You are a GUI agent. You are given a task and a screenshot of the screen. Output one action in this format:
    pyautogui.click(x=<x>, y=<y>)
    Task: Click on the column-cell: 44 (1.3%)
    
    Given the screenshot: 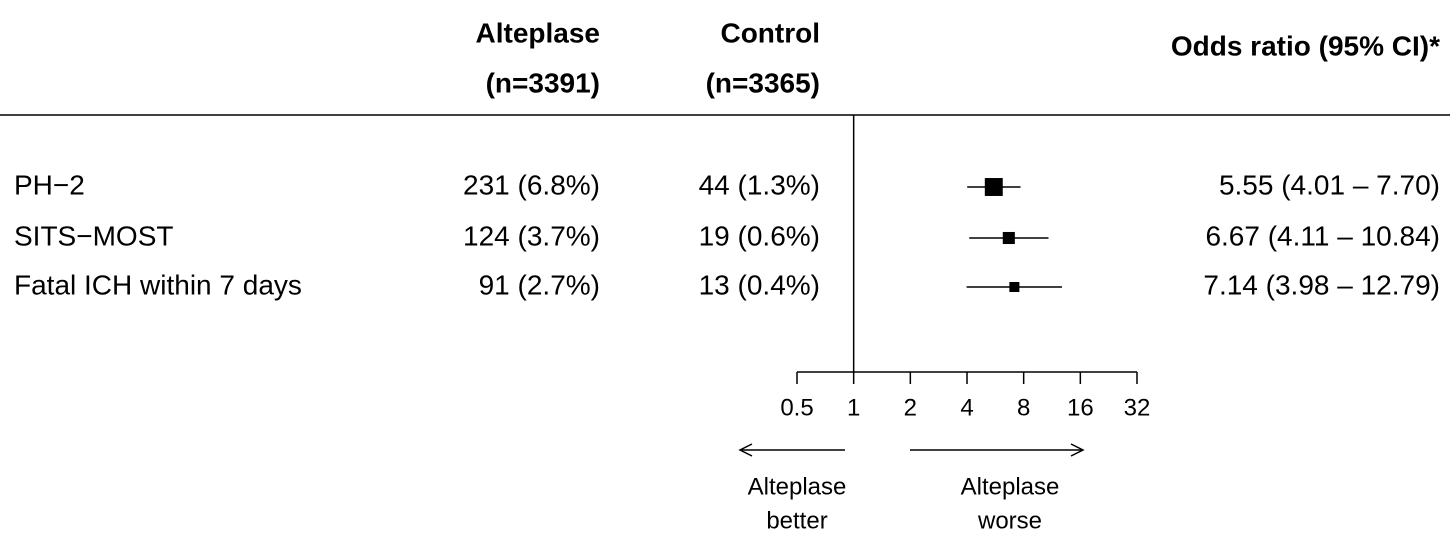 What is the action you would take?
    pyautogui.click(x=759, y=184)
    